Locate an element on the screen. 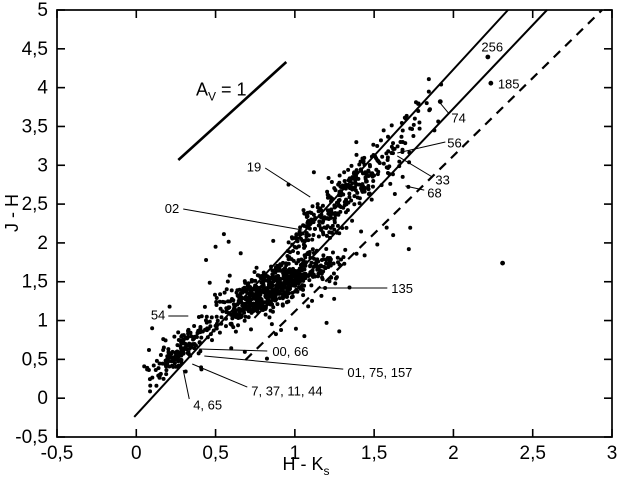 Image resolution: width=623 pixels, height=488 pixels. y-tick-label: 3,5 is located at coordinates (35, 126).